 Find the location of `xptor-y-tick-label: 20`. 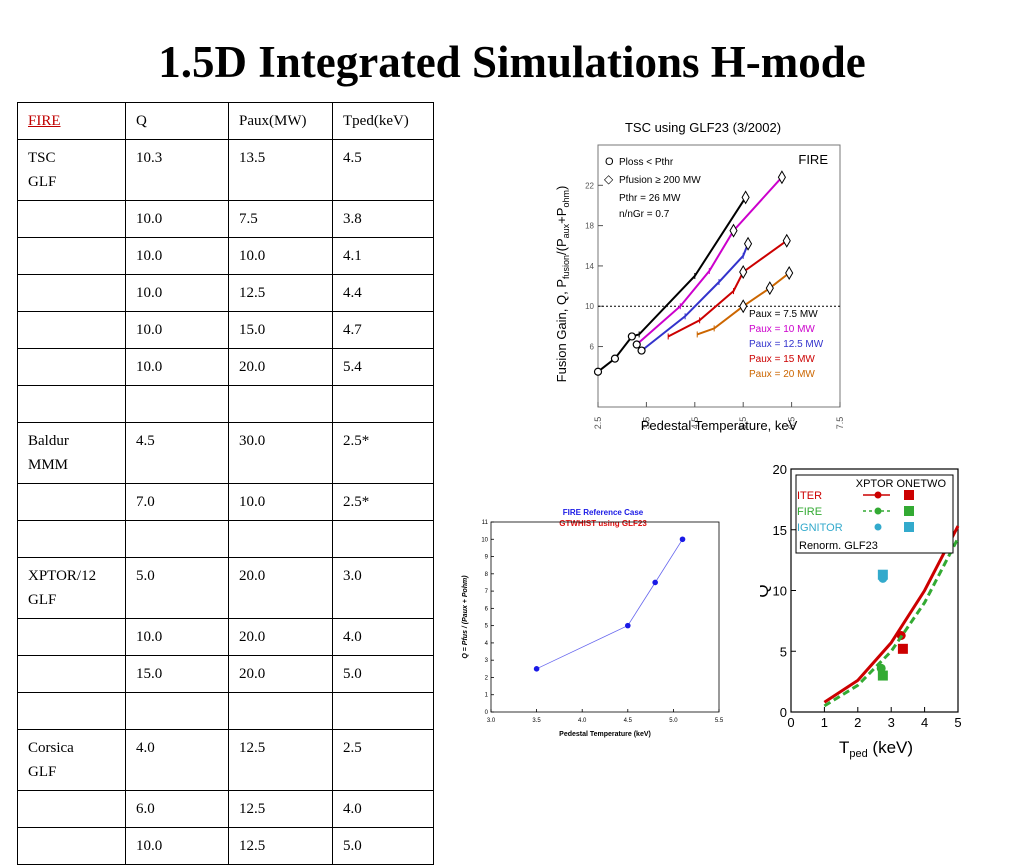

xptor-y-tick-label: 20 is located at coordinates (780, 469).